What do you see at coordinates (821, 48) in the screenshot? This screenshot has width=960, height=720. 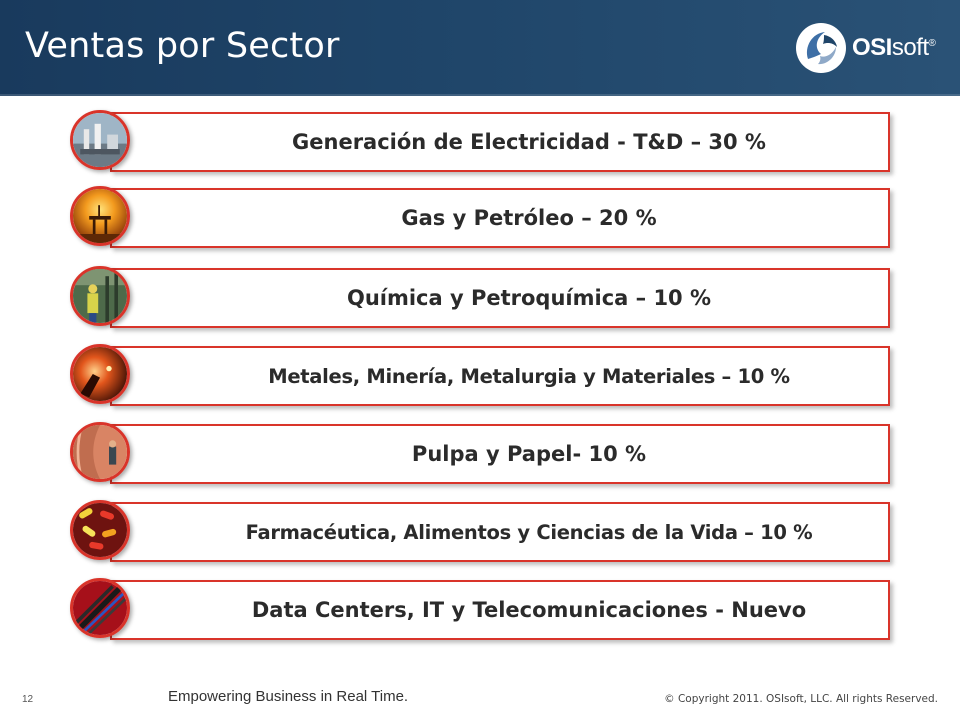 I see `osisoft-swirl-icon` at bounding box center [821, 48].